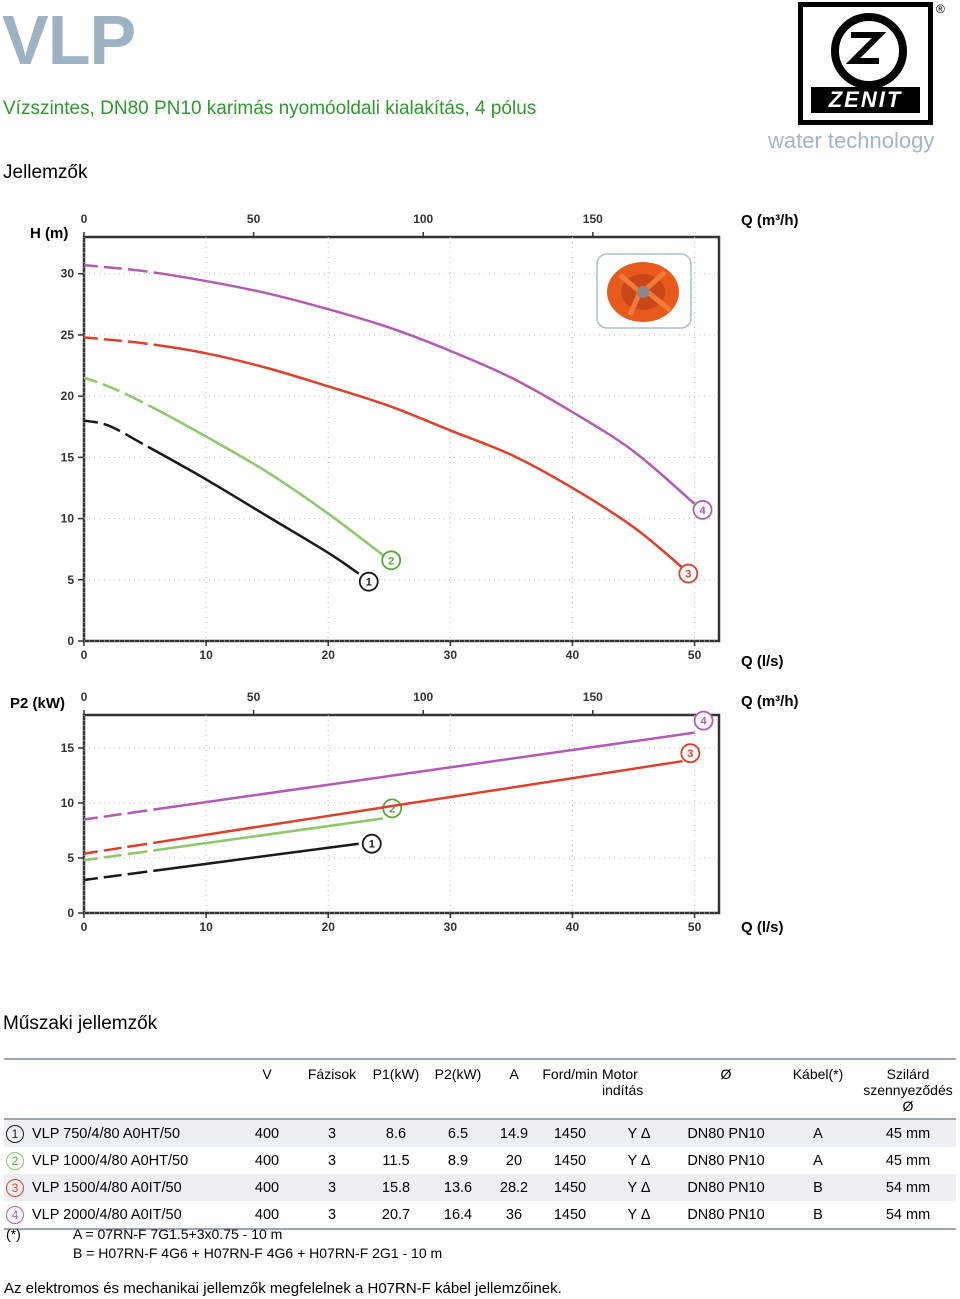 Image resolution: width=960 pixels, height=1299 pixels. Describe the element at coordinates (68, 519) in the screenshot. I see `y-tick-label: 10` at that location.